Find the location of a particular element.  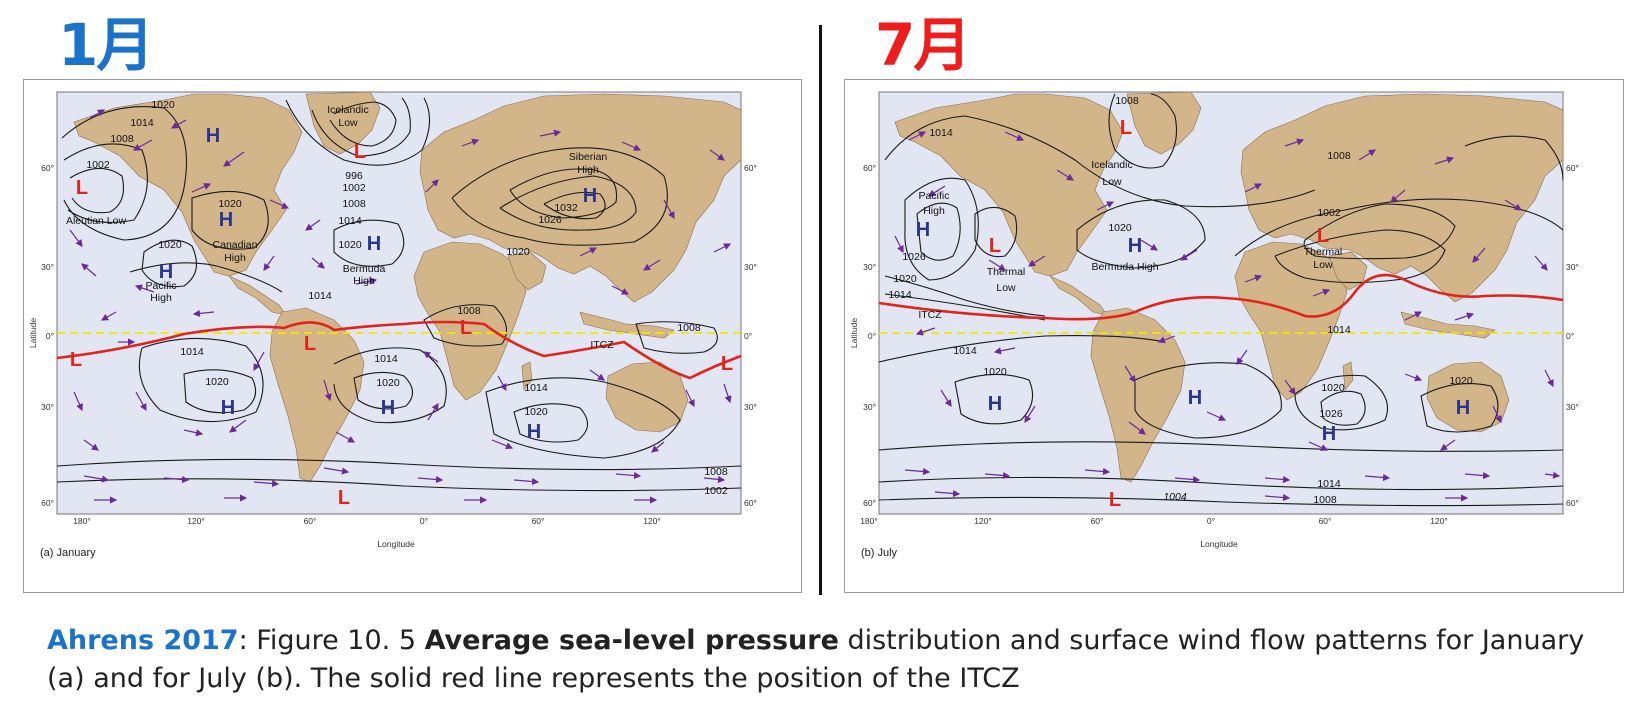

lon-tick: 0° is located at coordinates (1211, 521).